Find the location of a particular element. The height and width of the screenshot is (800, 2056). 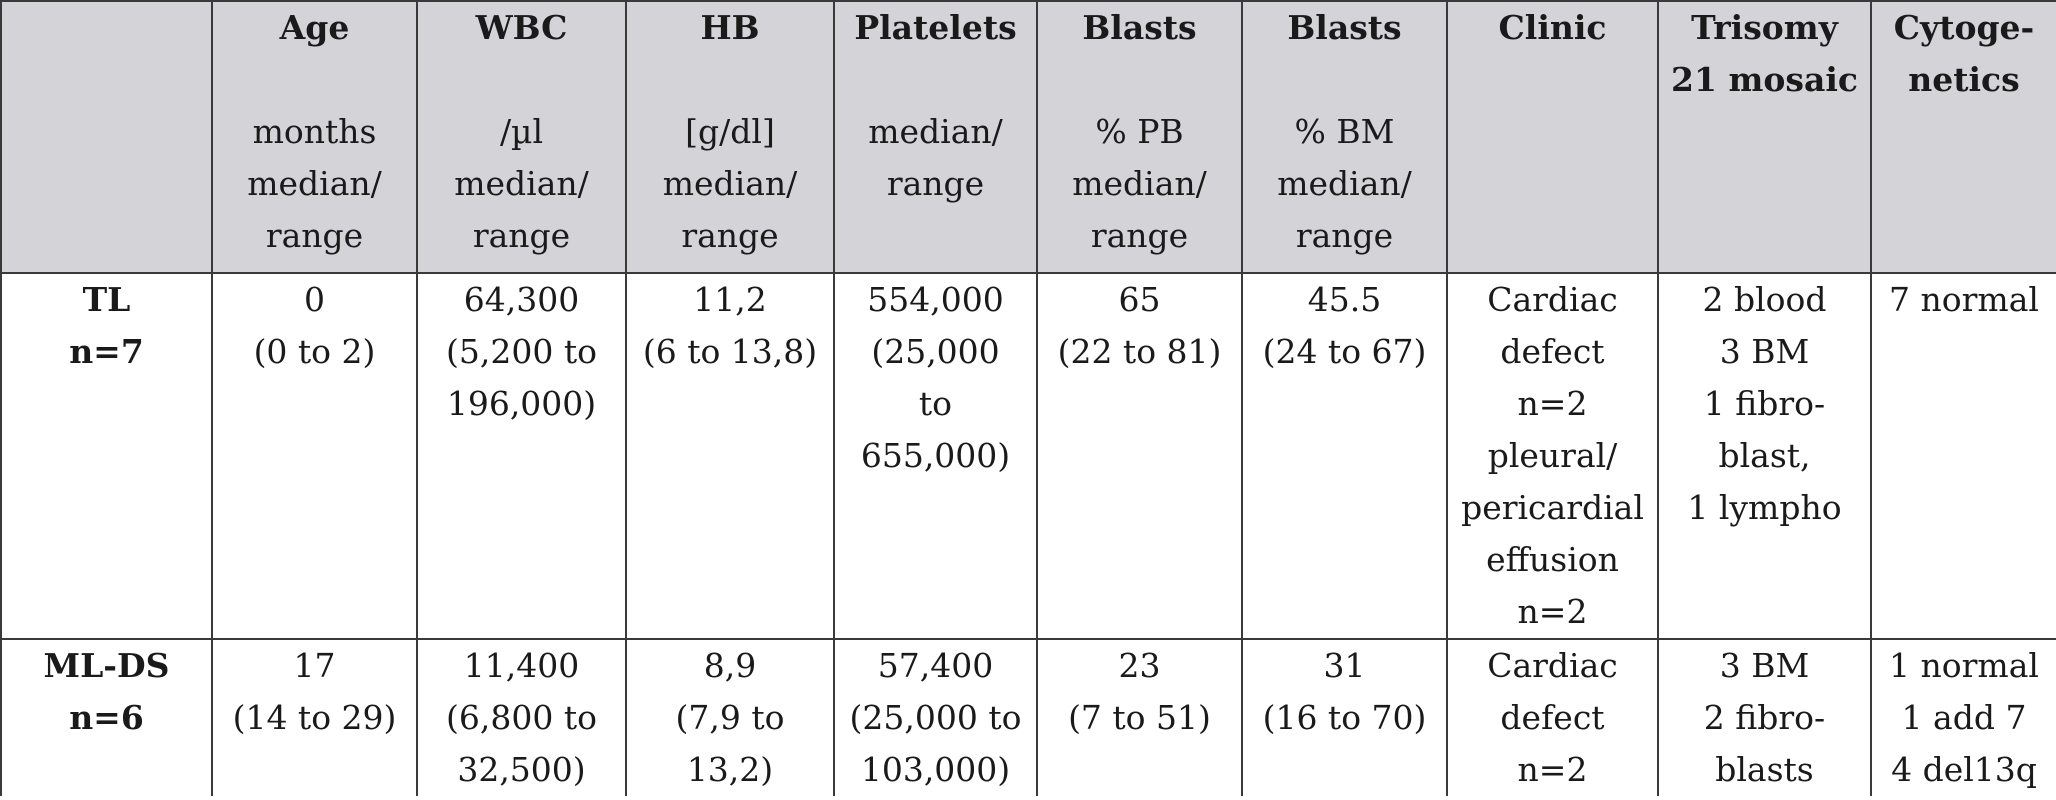

header-blasts-bm: Blasts % BM median/ range is located at coordinates (1344, 137).